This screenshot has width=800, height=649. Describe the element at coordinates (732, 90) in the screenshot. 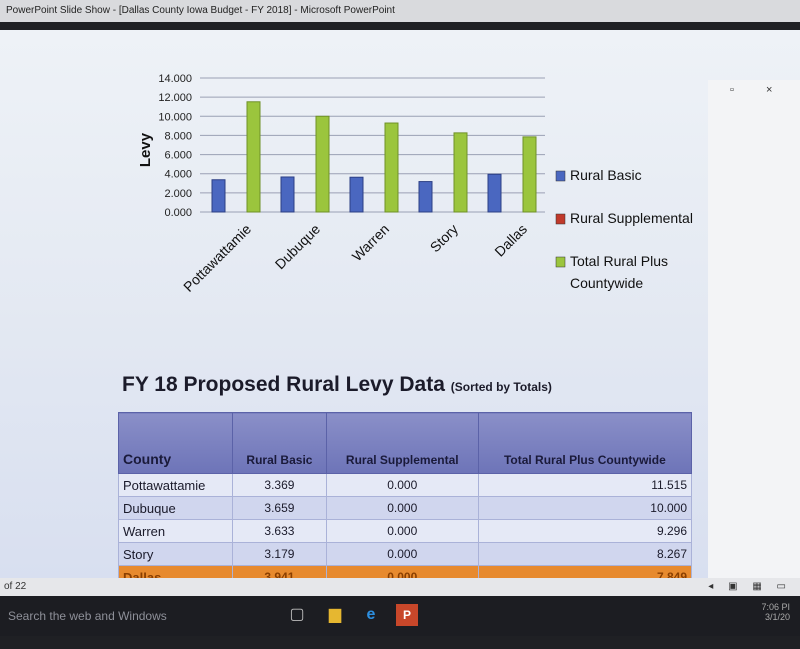

I see `restore-button: ▫` at that location.